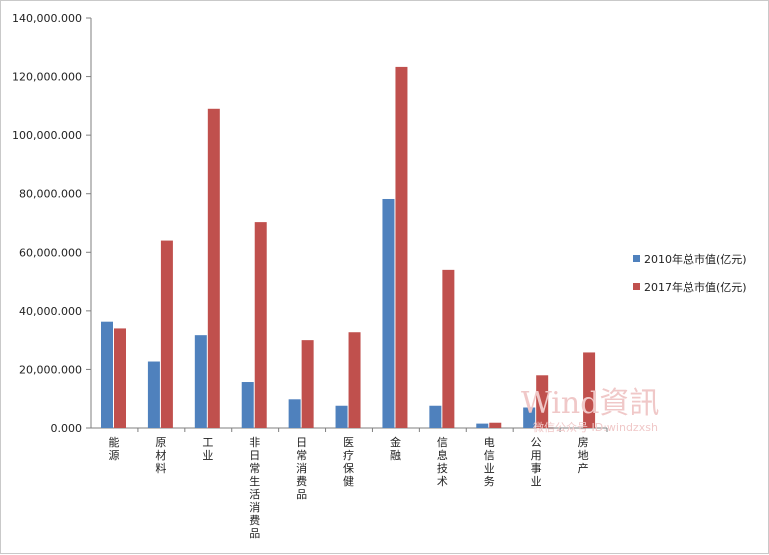 This screenshot has height=555, width=769. What do you see at coordinates (489, 442) in the screenshot?
I see `category-label-char: 电` at bounding box center [489, 442].